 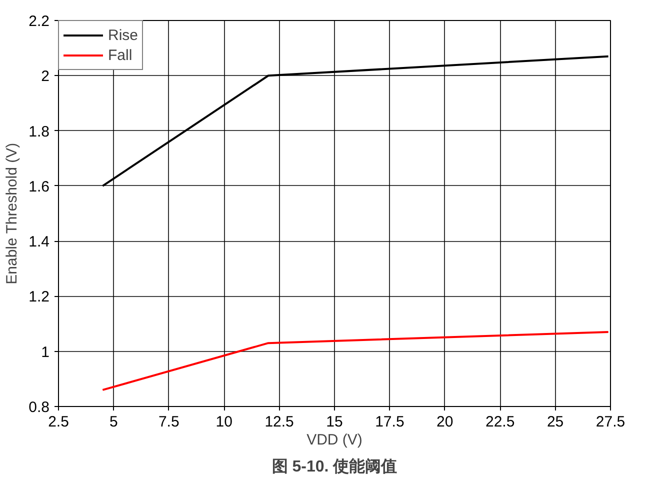 What do you see at coordinates (58, 422) in the screenshot?
I see `x-tick-label: 2.5` at bounding box center [58, 422].